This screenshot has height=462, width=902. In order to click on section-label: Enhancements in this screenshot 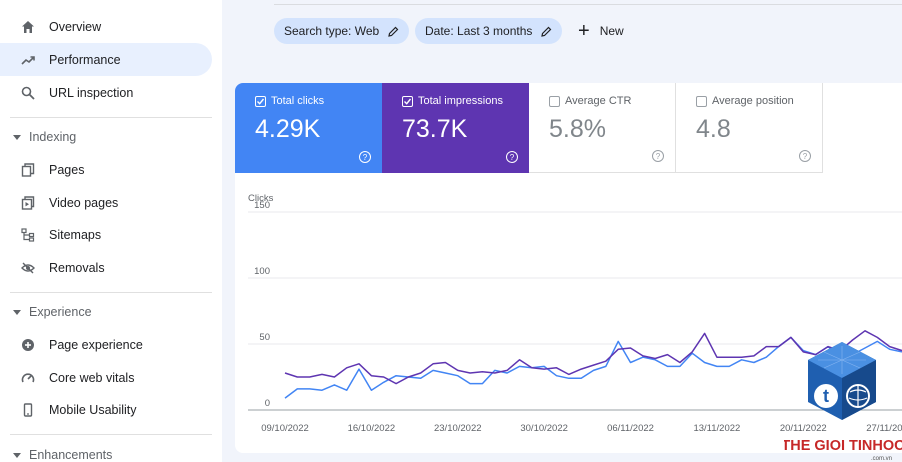, I will do `click(71, 455)`.